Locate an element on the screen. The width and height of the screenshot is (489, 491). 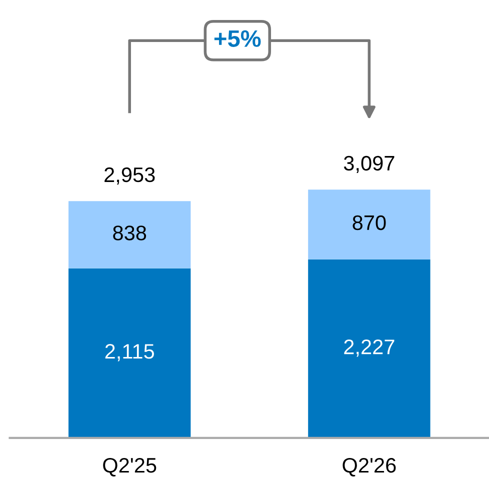
x-tick-label: Q2'25 is located at coordinates (129, 467).